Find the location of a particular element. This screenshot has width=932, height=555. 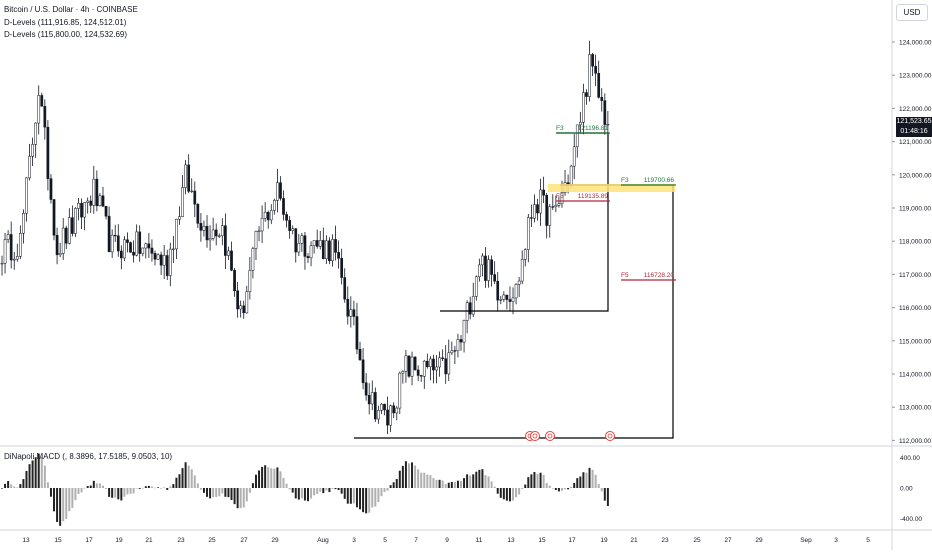

price-axis-tick: 112,000.00 is located at coordinates (915, 441).